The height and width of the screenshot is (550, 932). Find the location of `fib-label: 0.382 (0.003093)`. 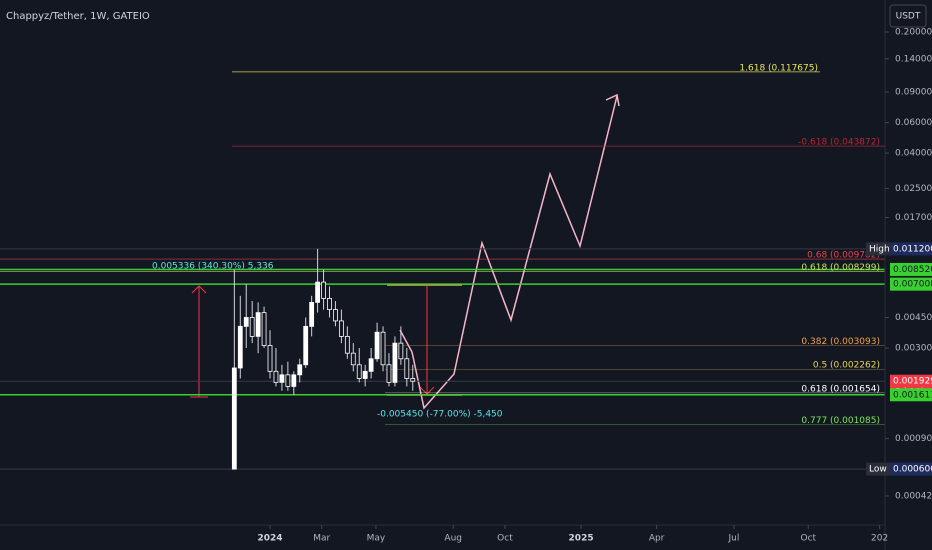

fib-label: 0.382 (0.003093) is located at coordinates (840, 342).